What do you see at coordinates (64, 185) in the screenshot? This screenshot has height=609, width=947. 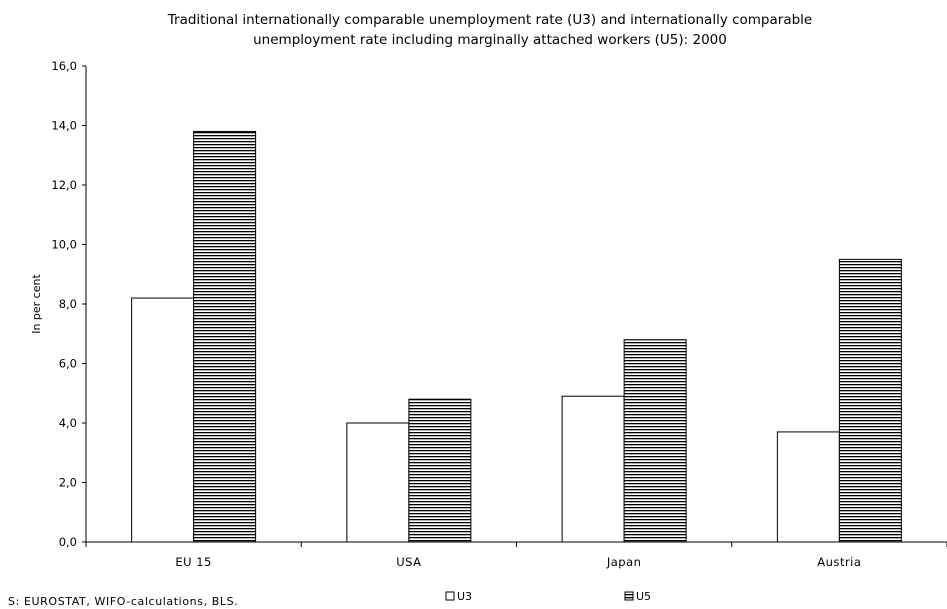 I see `y-tick-label: 12,0` at bounding box center [64, 185].